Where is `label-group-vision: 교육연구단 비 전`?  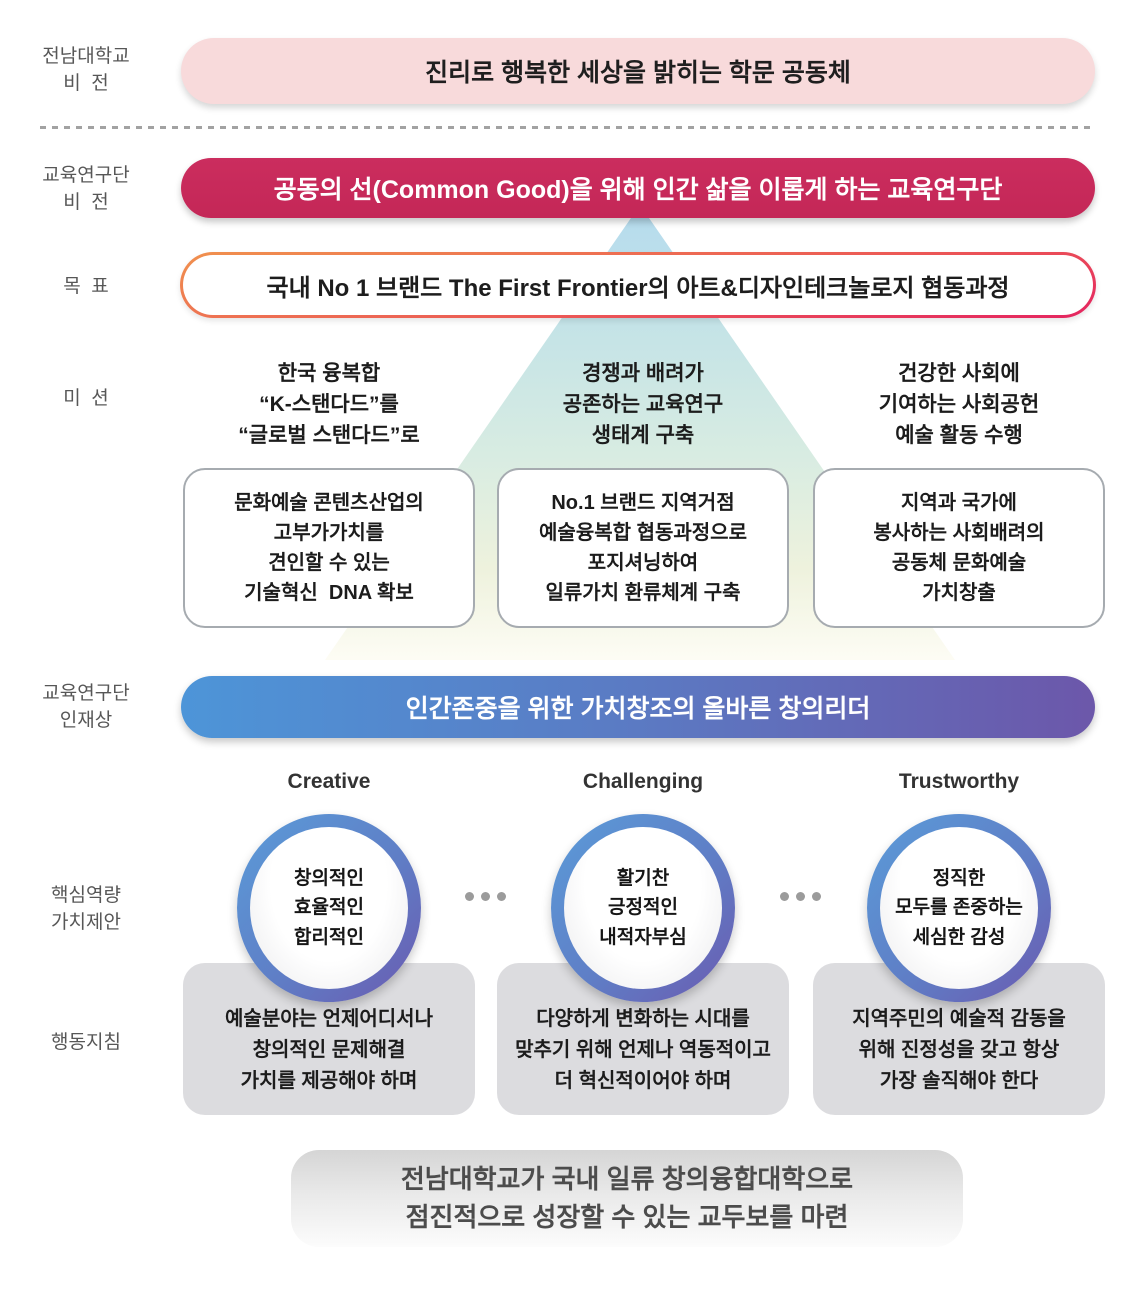
label-group-vision: 교육연구단 비 전 is located at coordinates (86, 189).